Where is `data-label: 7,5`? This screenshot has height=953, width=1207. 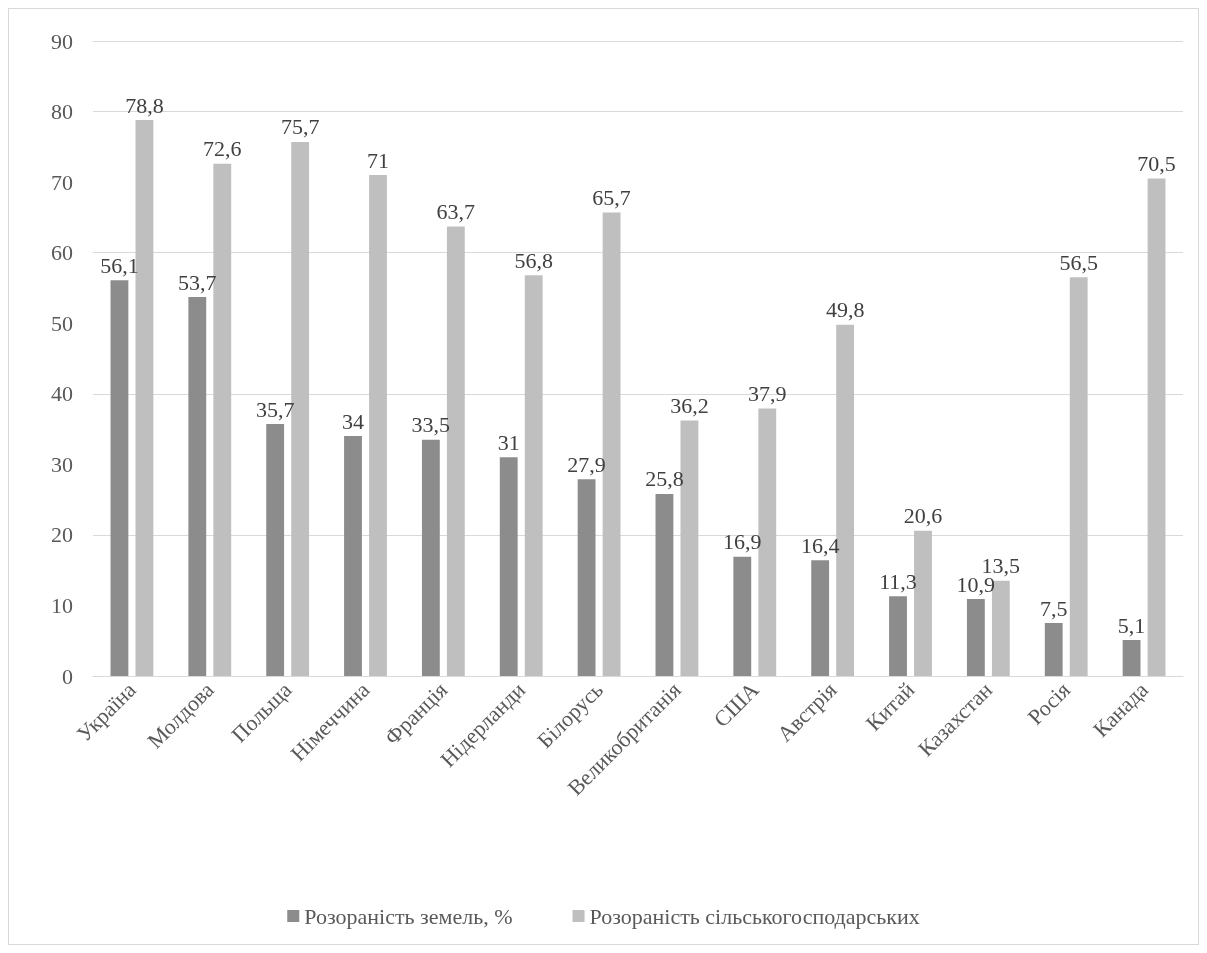 data-label: 7,5 is located at coordinates (1053, 608).